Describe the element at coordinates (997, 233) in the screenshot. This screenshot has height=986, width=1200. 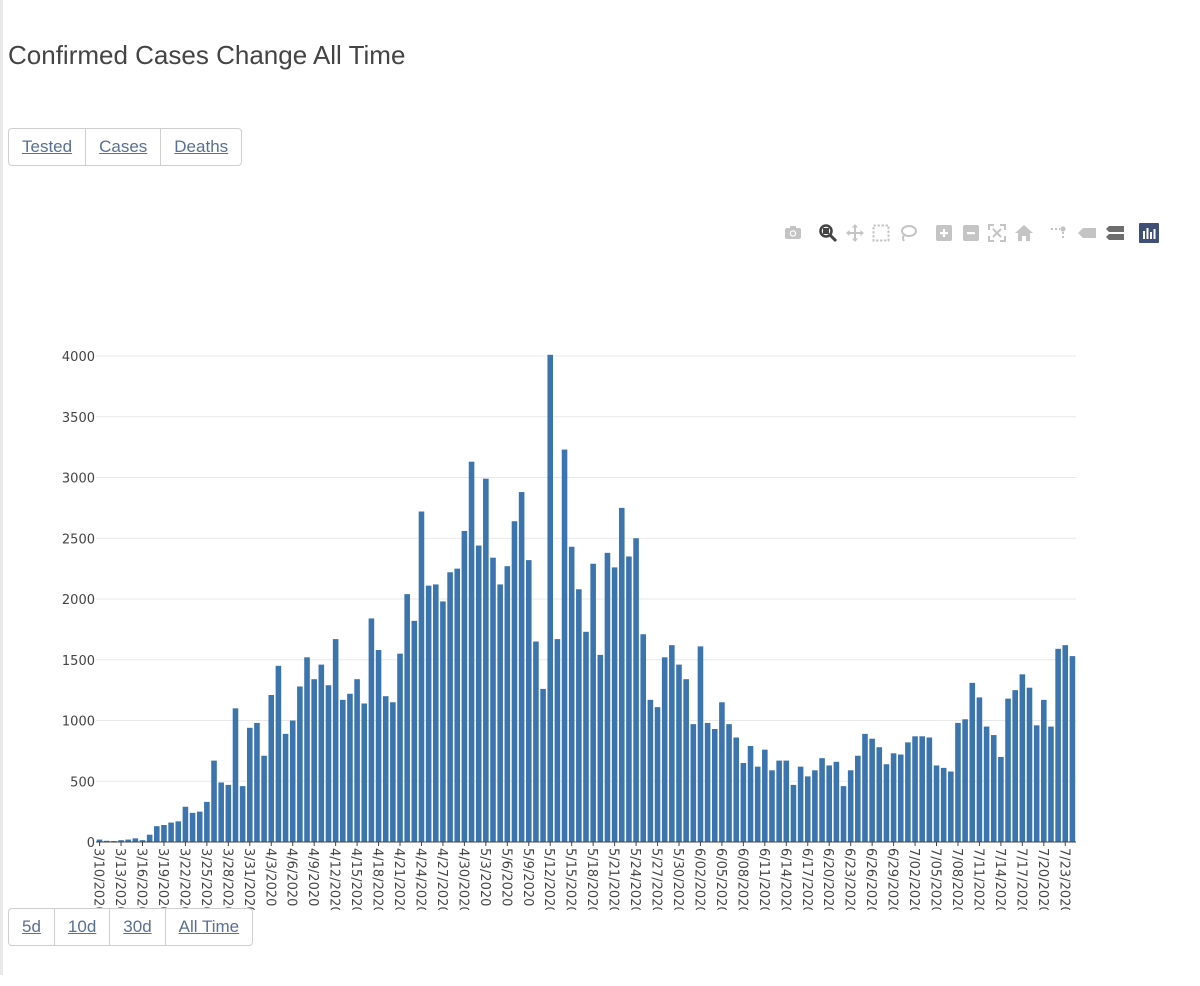
I see `autoscale-icon` at that location.